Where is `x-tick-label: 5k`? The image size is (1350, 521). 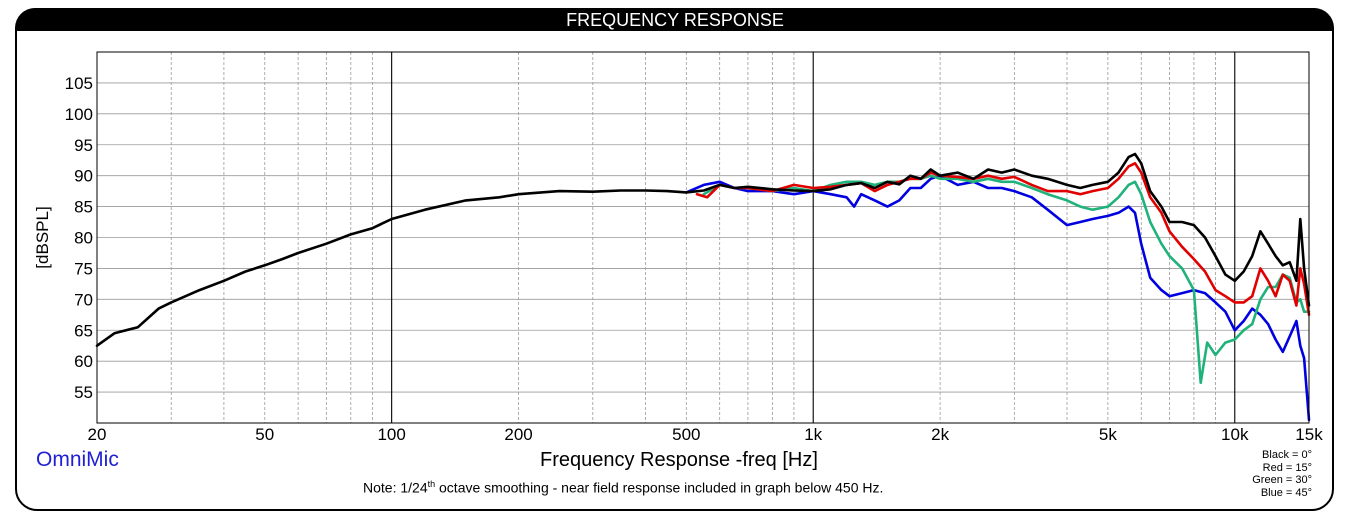
x-tick-label: 5k is located at coordinates (1108, 434).